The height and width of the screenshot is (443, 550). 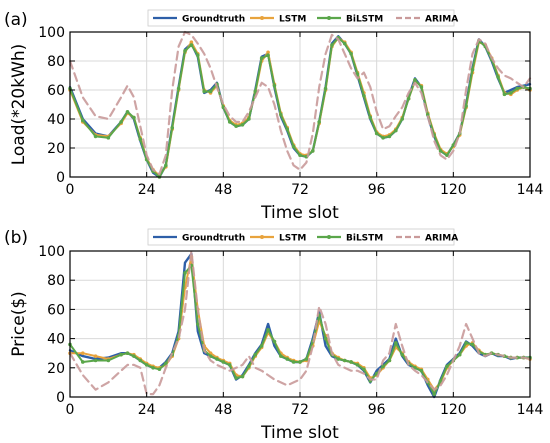 What do you see at coordinates (51, 33) in the screenshot?
I see `y-tick-label: 100` at bounding box center [51, 33].